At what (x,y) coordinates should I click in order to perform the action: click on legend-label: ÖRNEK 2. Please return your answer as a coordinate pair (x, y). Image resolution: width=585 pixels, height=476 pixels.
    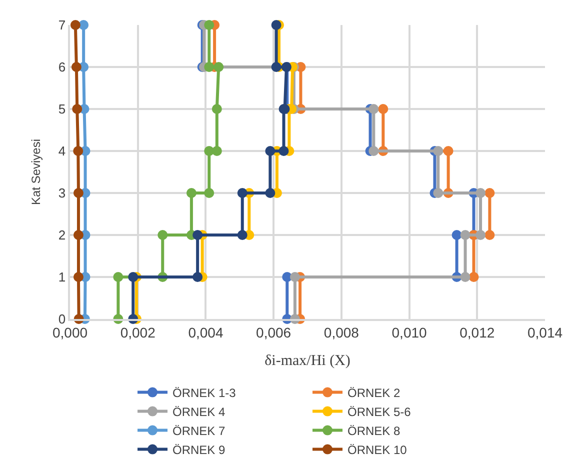
    Looking at the image, I should click on (374, 393).